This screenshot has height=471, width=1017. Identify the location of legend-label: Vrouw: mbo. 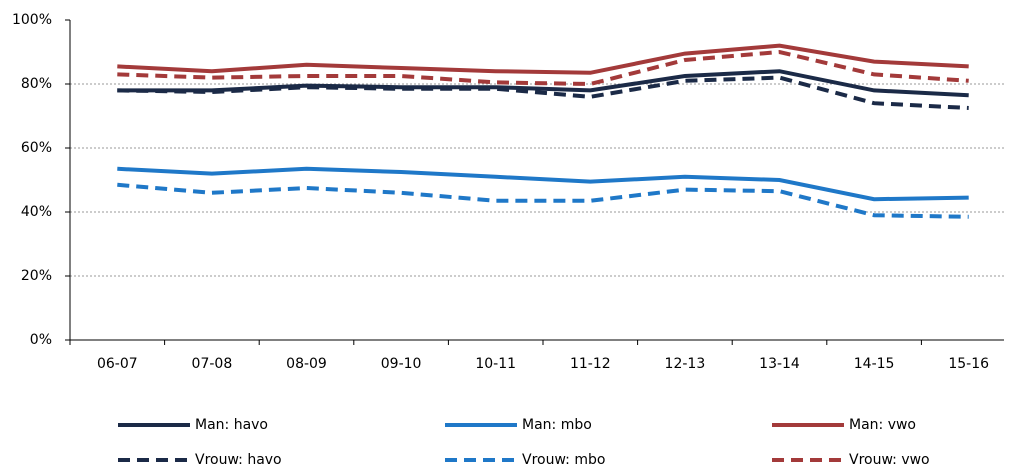
(563, 459).